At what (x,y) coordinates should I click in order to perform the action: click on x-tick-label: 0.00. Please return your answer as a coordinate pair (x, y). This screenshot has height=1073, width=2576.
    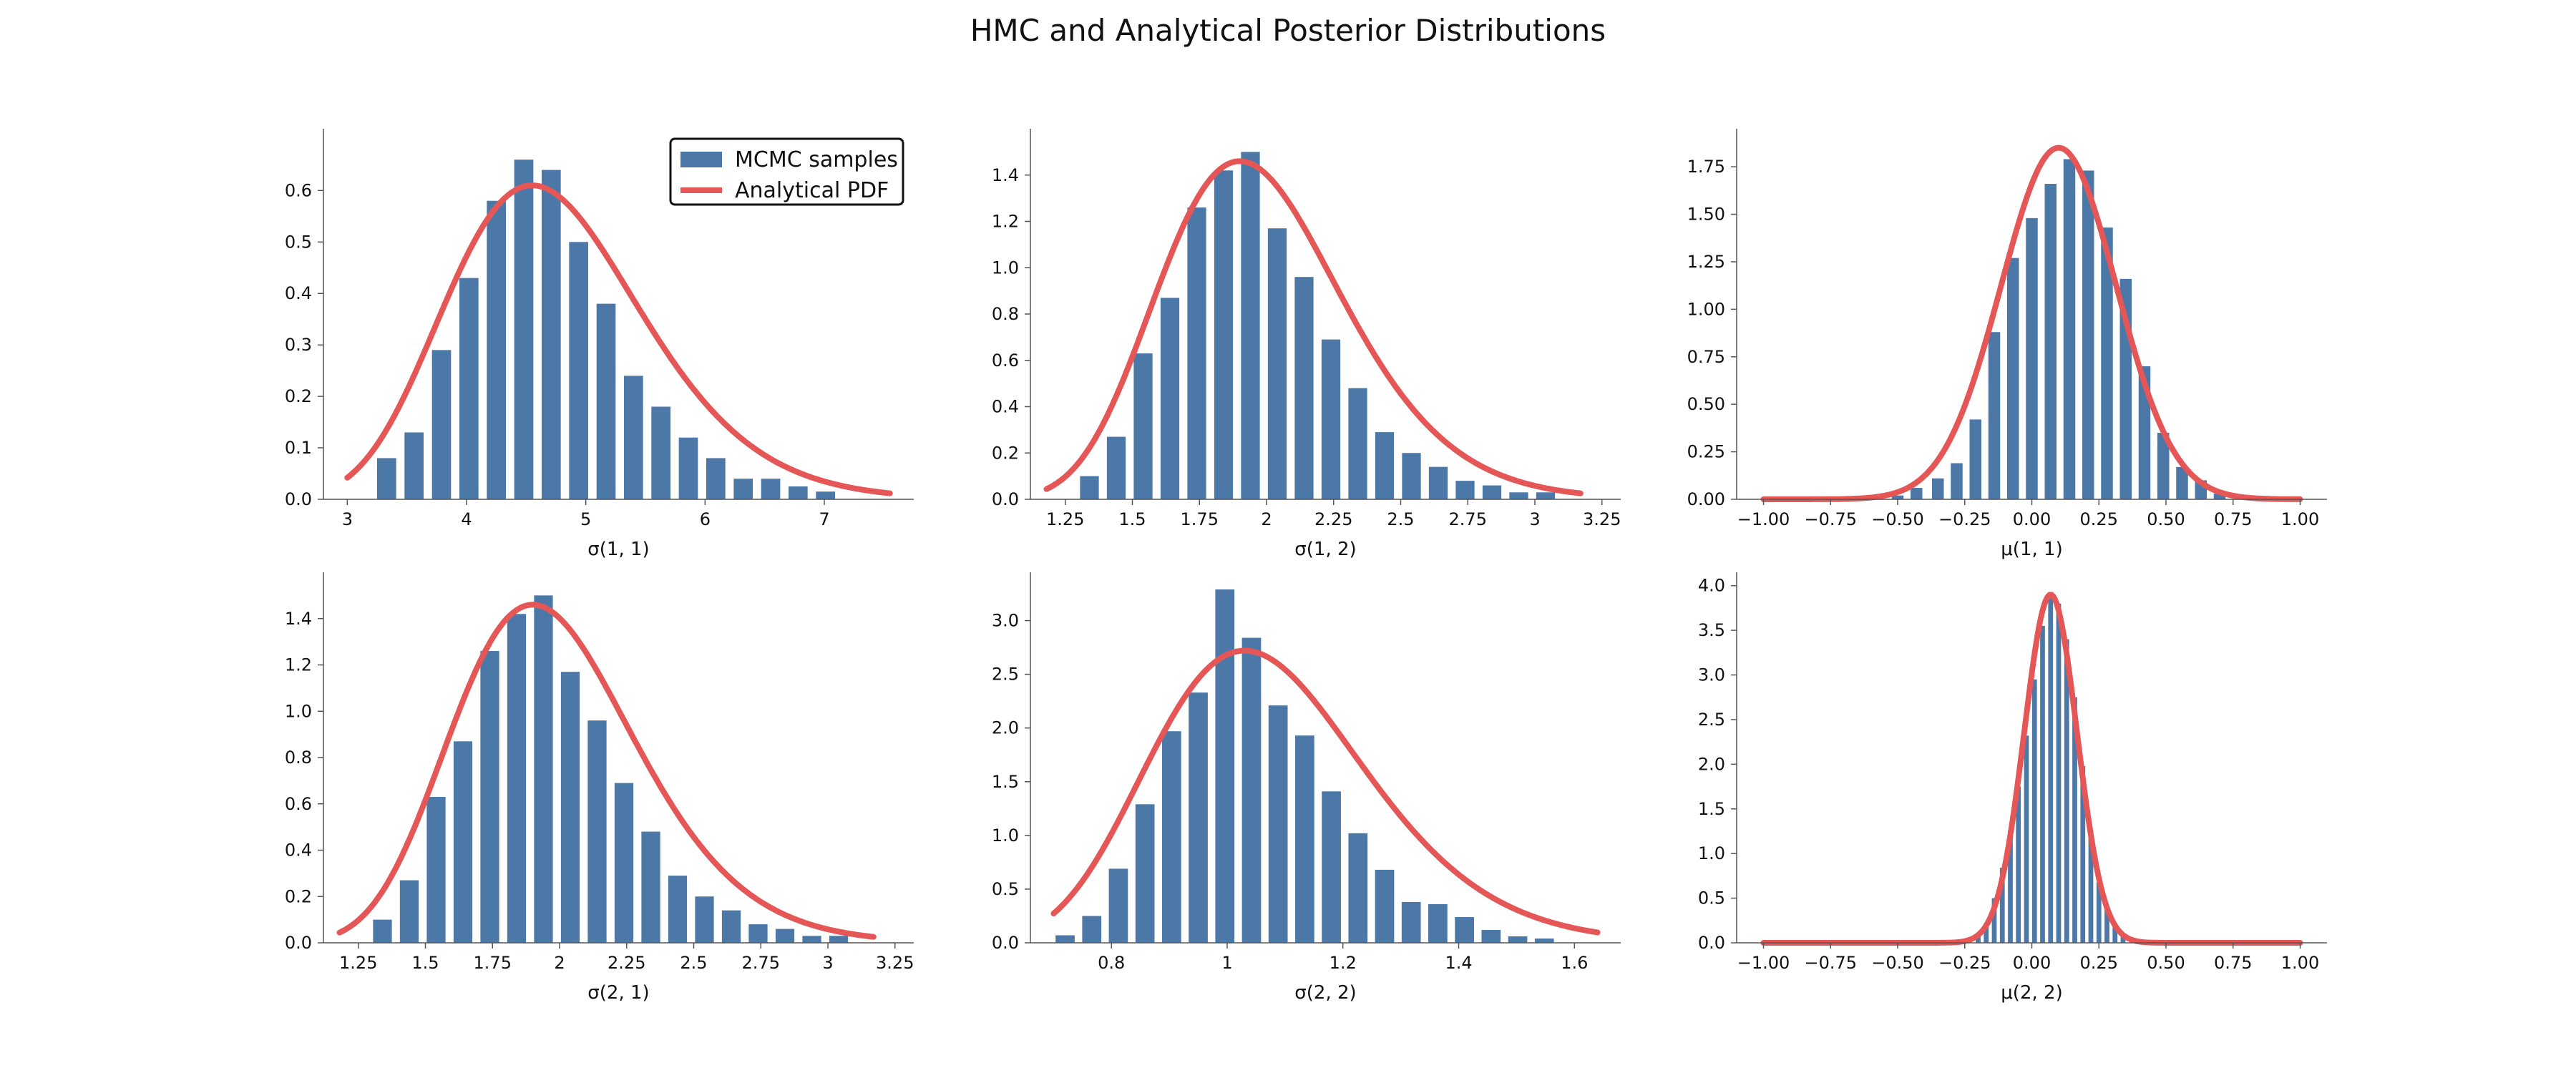
    Looking at the image, I should click on (2032, 963).